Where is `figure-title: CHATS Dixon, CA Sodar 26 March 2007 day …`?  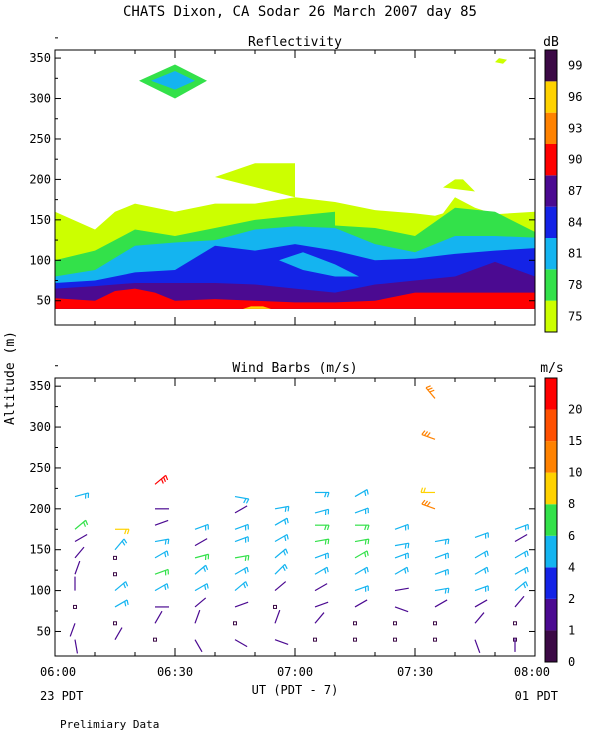
figure-title: CHATS Dixon, CA Sodar 26 March 2007 day … is located at coordinates (300, 12).